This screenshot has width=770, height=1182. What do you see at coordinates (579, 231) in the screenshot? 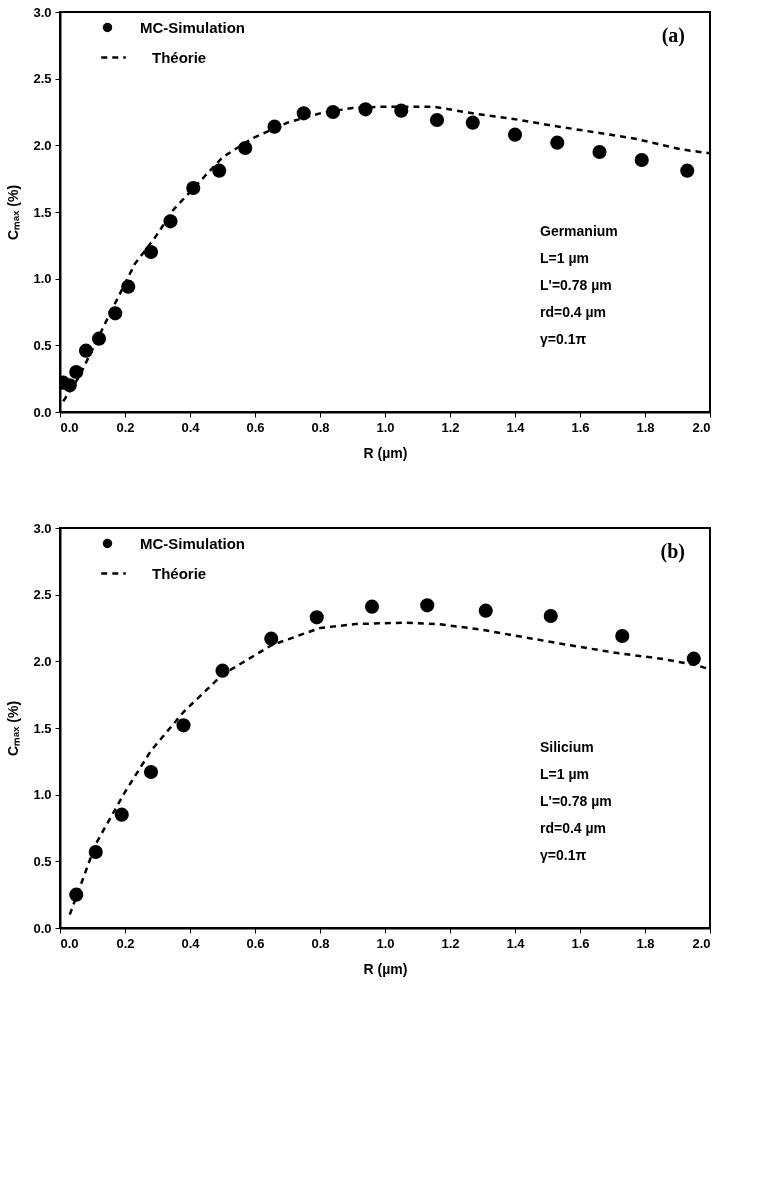
I see `annotation: Germanium` at bounding box center [579, 231].